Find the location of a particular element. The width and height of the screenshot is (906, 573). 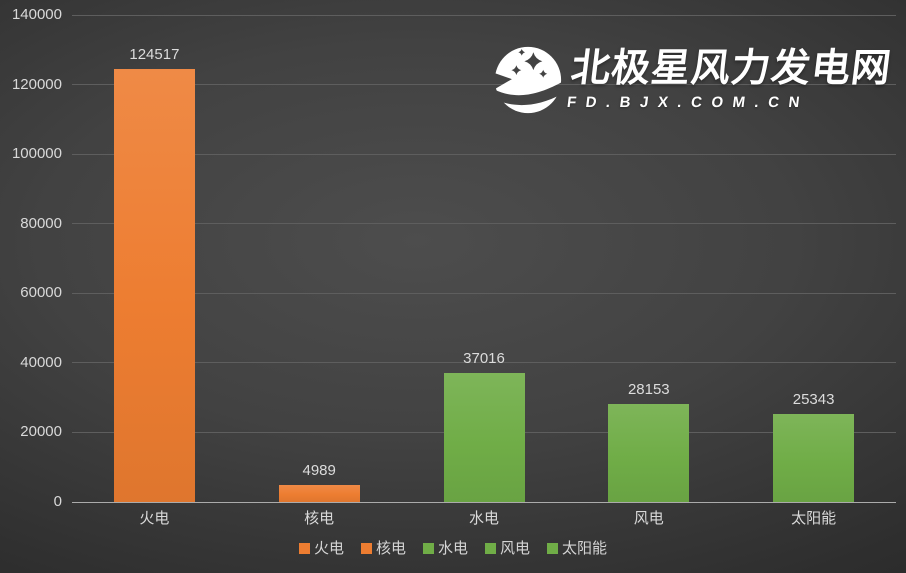

legend-item-核电: 核电 is located at coordinates (383, 548).